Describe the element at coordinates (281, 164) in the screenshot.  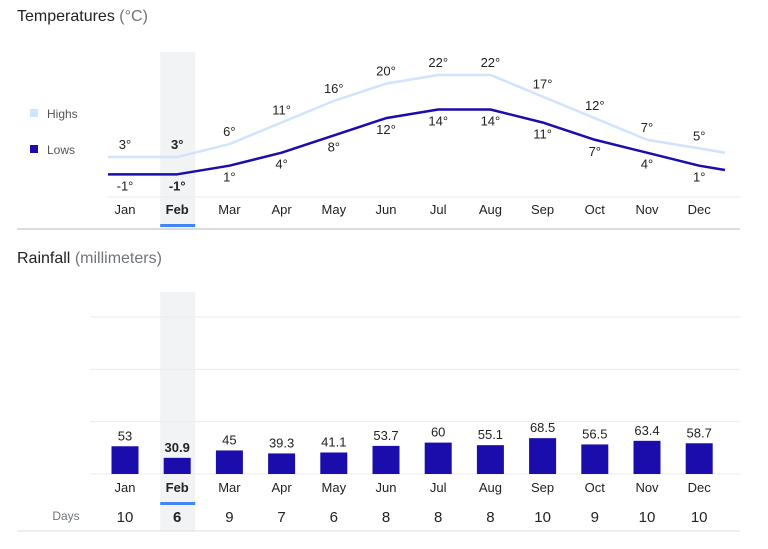
I see `data-label-lows: 4°` at that location.